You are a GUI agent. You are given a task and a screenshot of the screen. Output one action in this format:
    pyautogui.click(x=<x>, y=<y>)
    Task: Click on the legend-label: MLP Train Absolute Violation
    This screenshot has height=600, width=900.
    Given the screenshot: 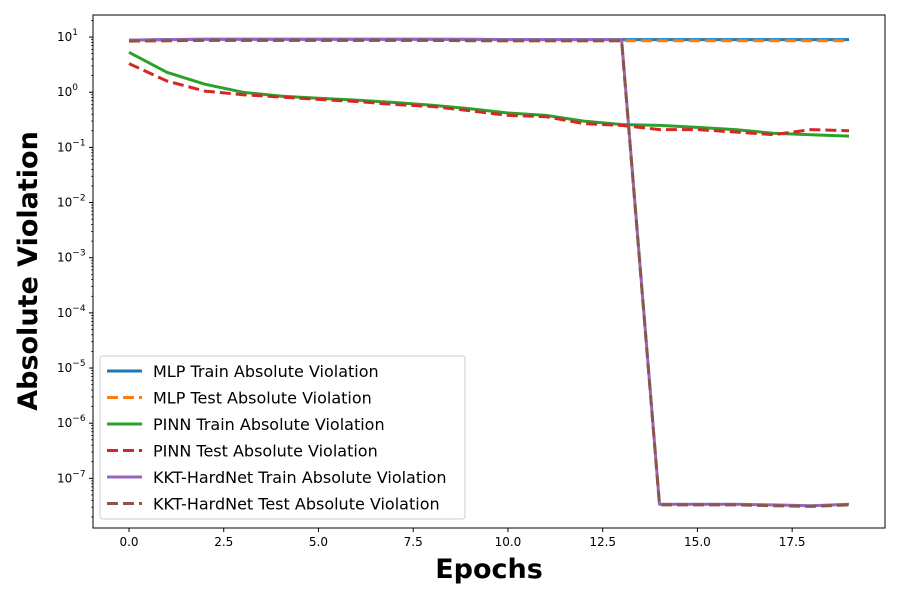 What is the action you would take?
    pyautogui.click(x=266, y=371)
    